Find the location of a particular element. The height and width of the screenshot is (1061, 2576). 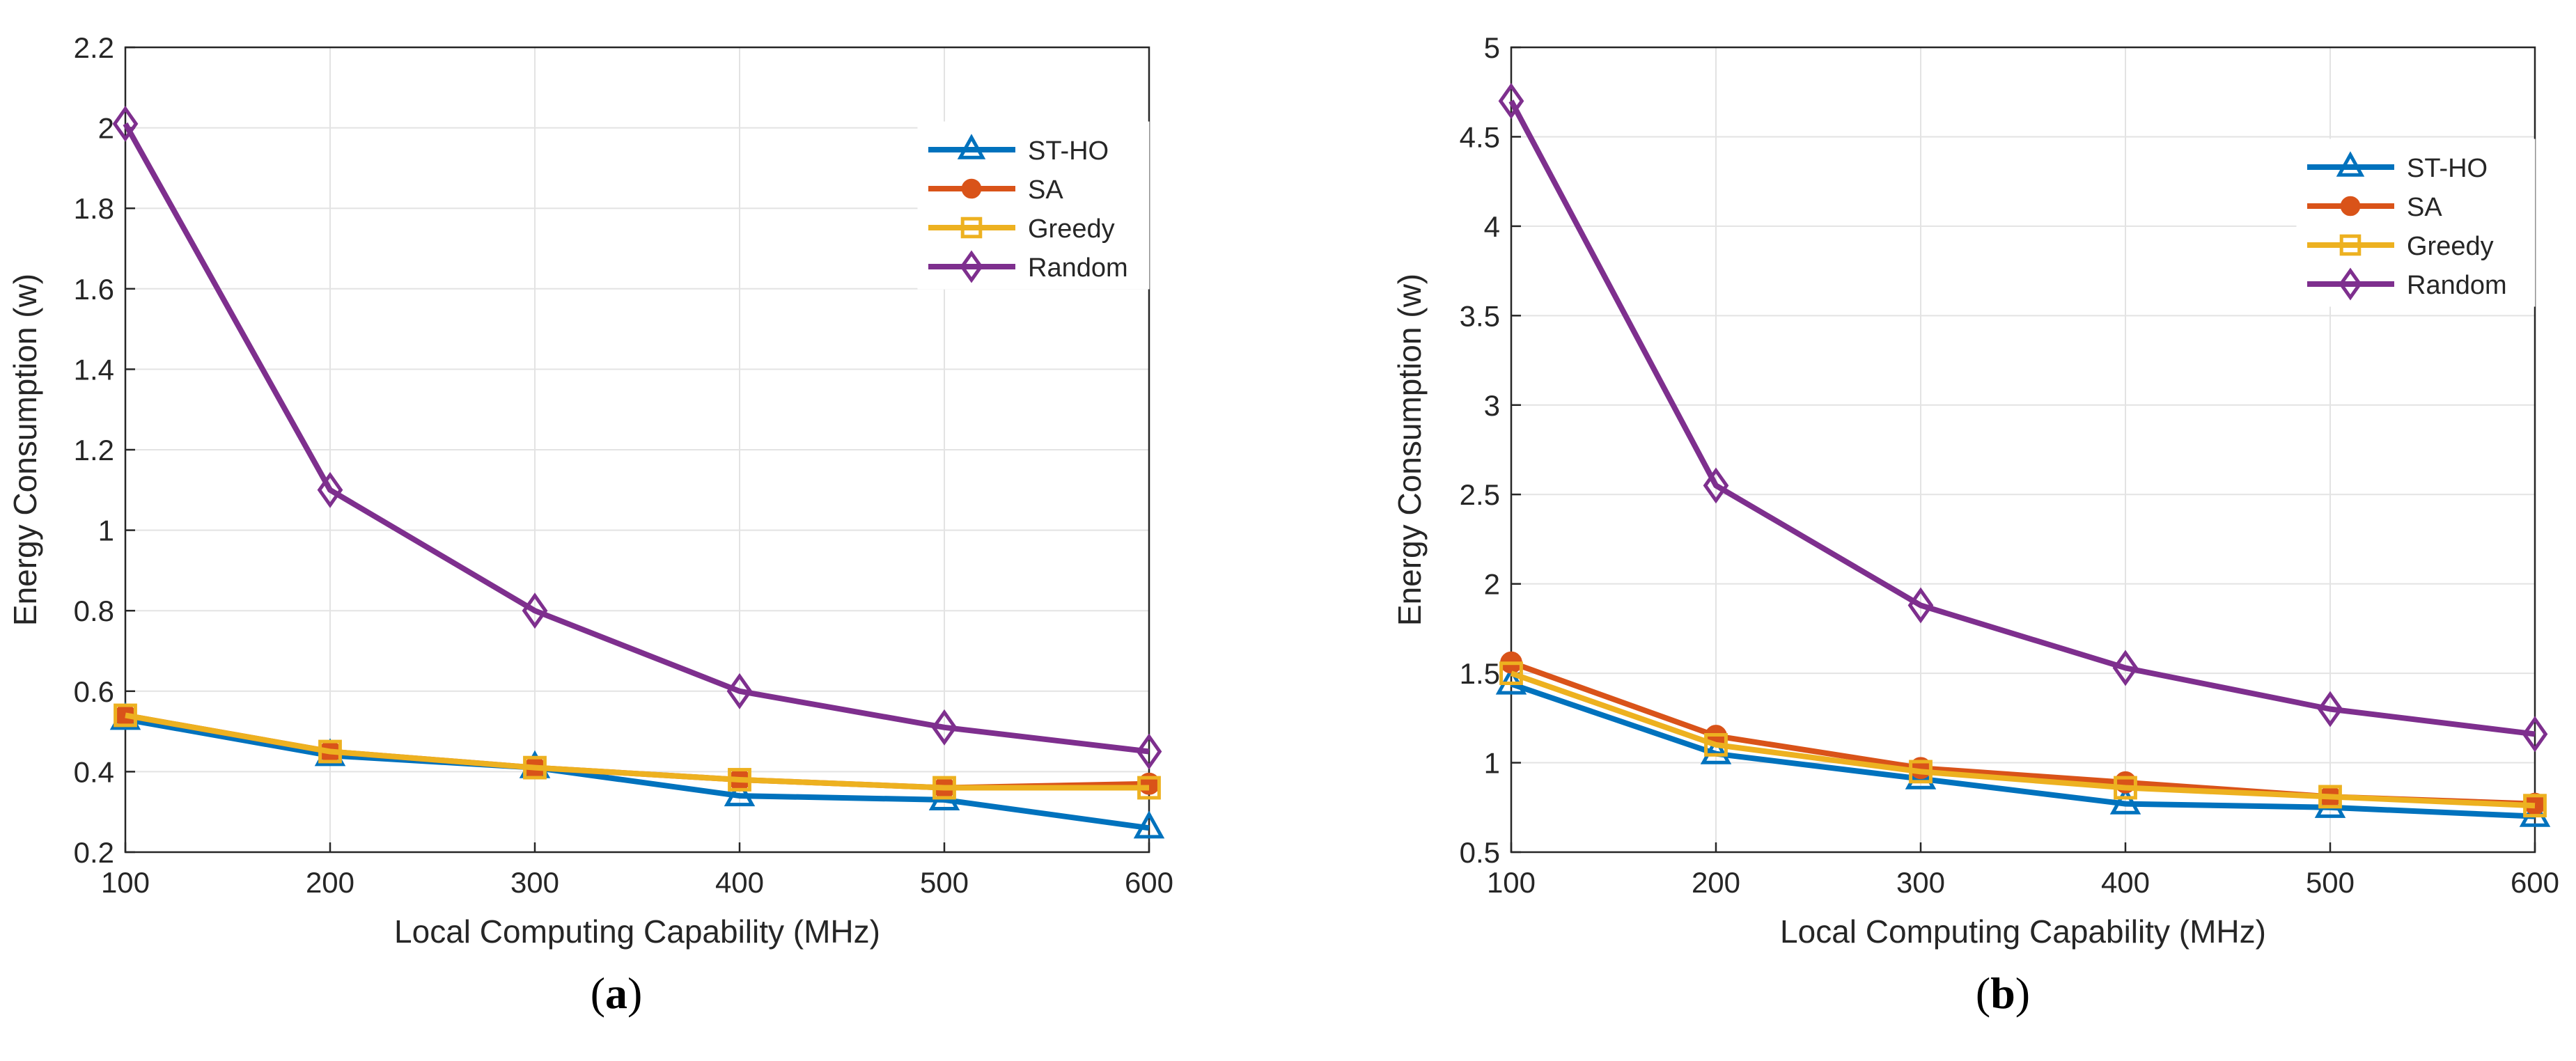

y-tick-label: 1.2 is located at coordinates (94, 450).